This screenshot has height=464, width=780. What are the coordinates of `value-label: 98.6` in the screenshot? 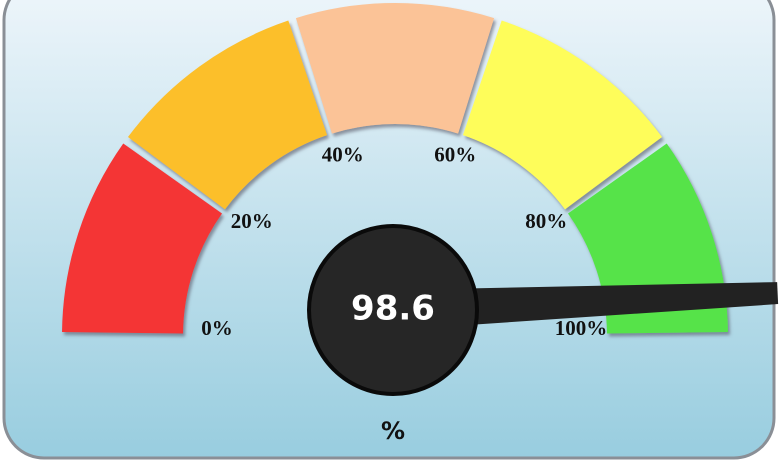 It's located at (393, 309).